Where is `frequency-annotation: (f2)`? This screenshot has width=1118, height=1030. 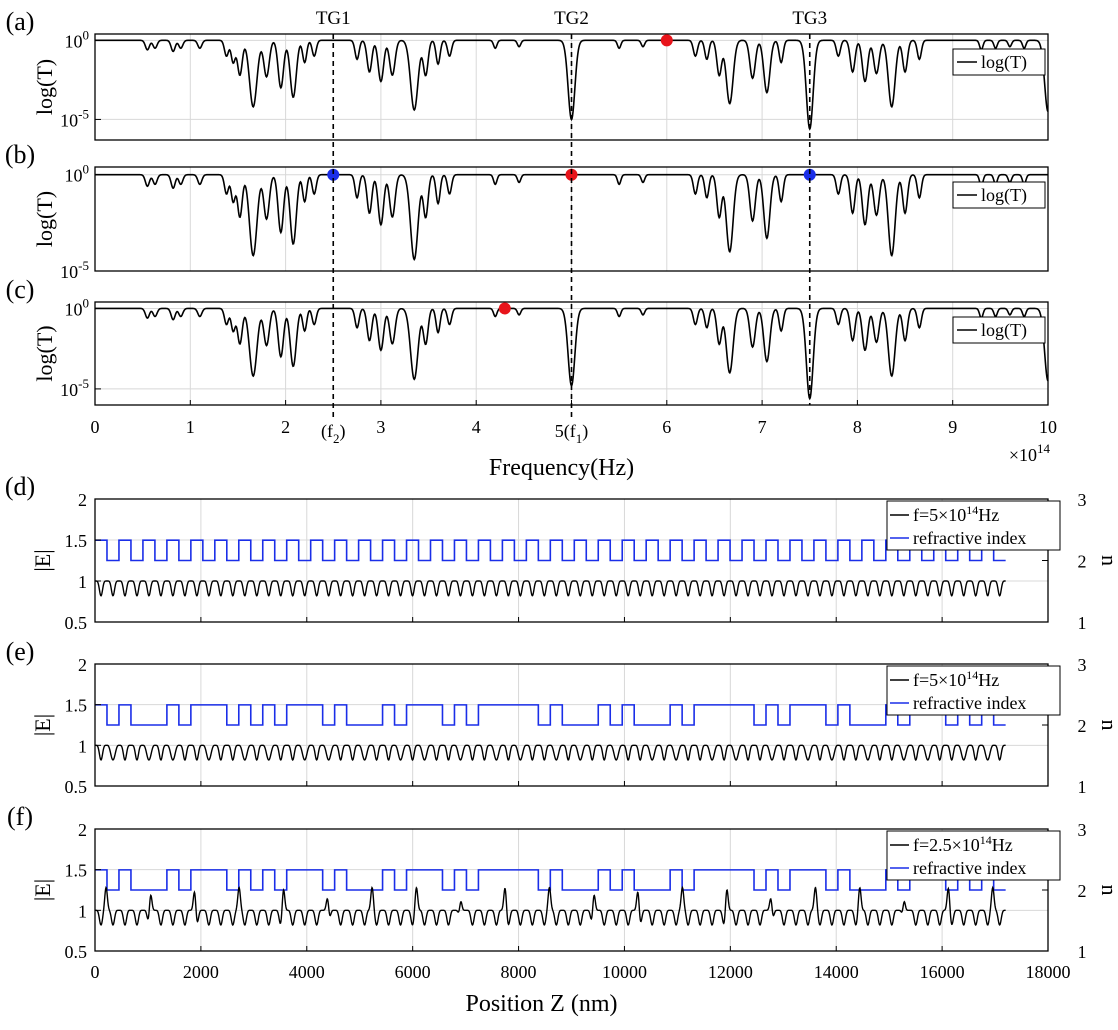 frequency-annotation: (f2) is located at coordinates (333, 433).